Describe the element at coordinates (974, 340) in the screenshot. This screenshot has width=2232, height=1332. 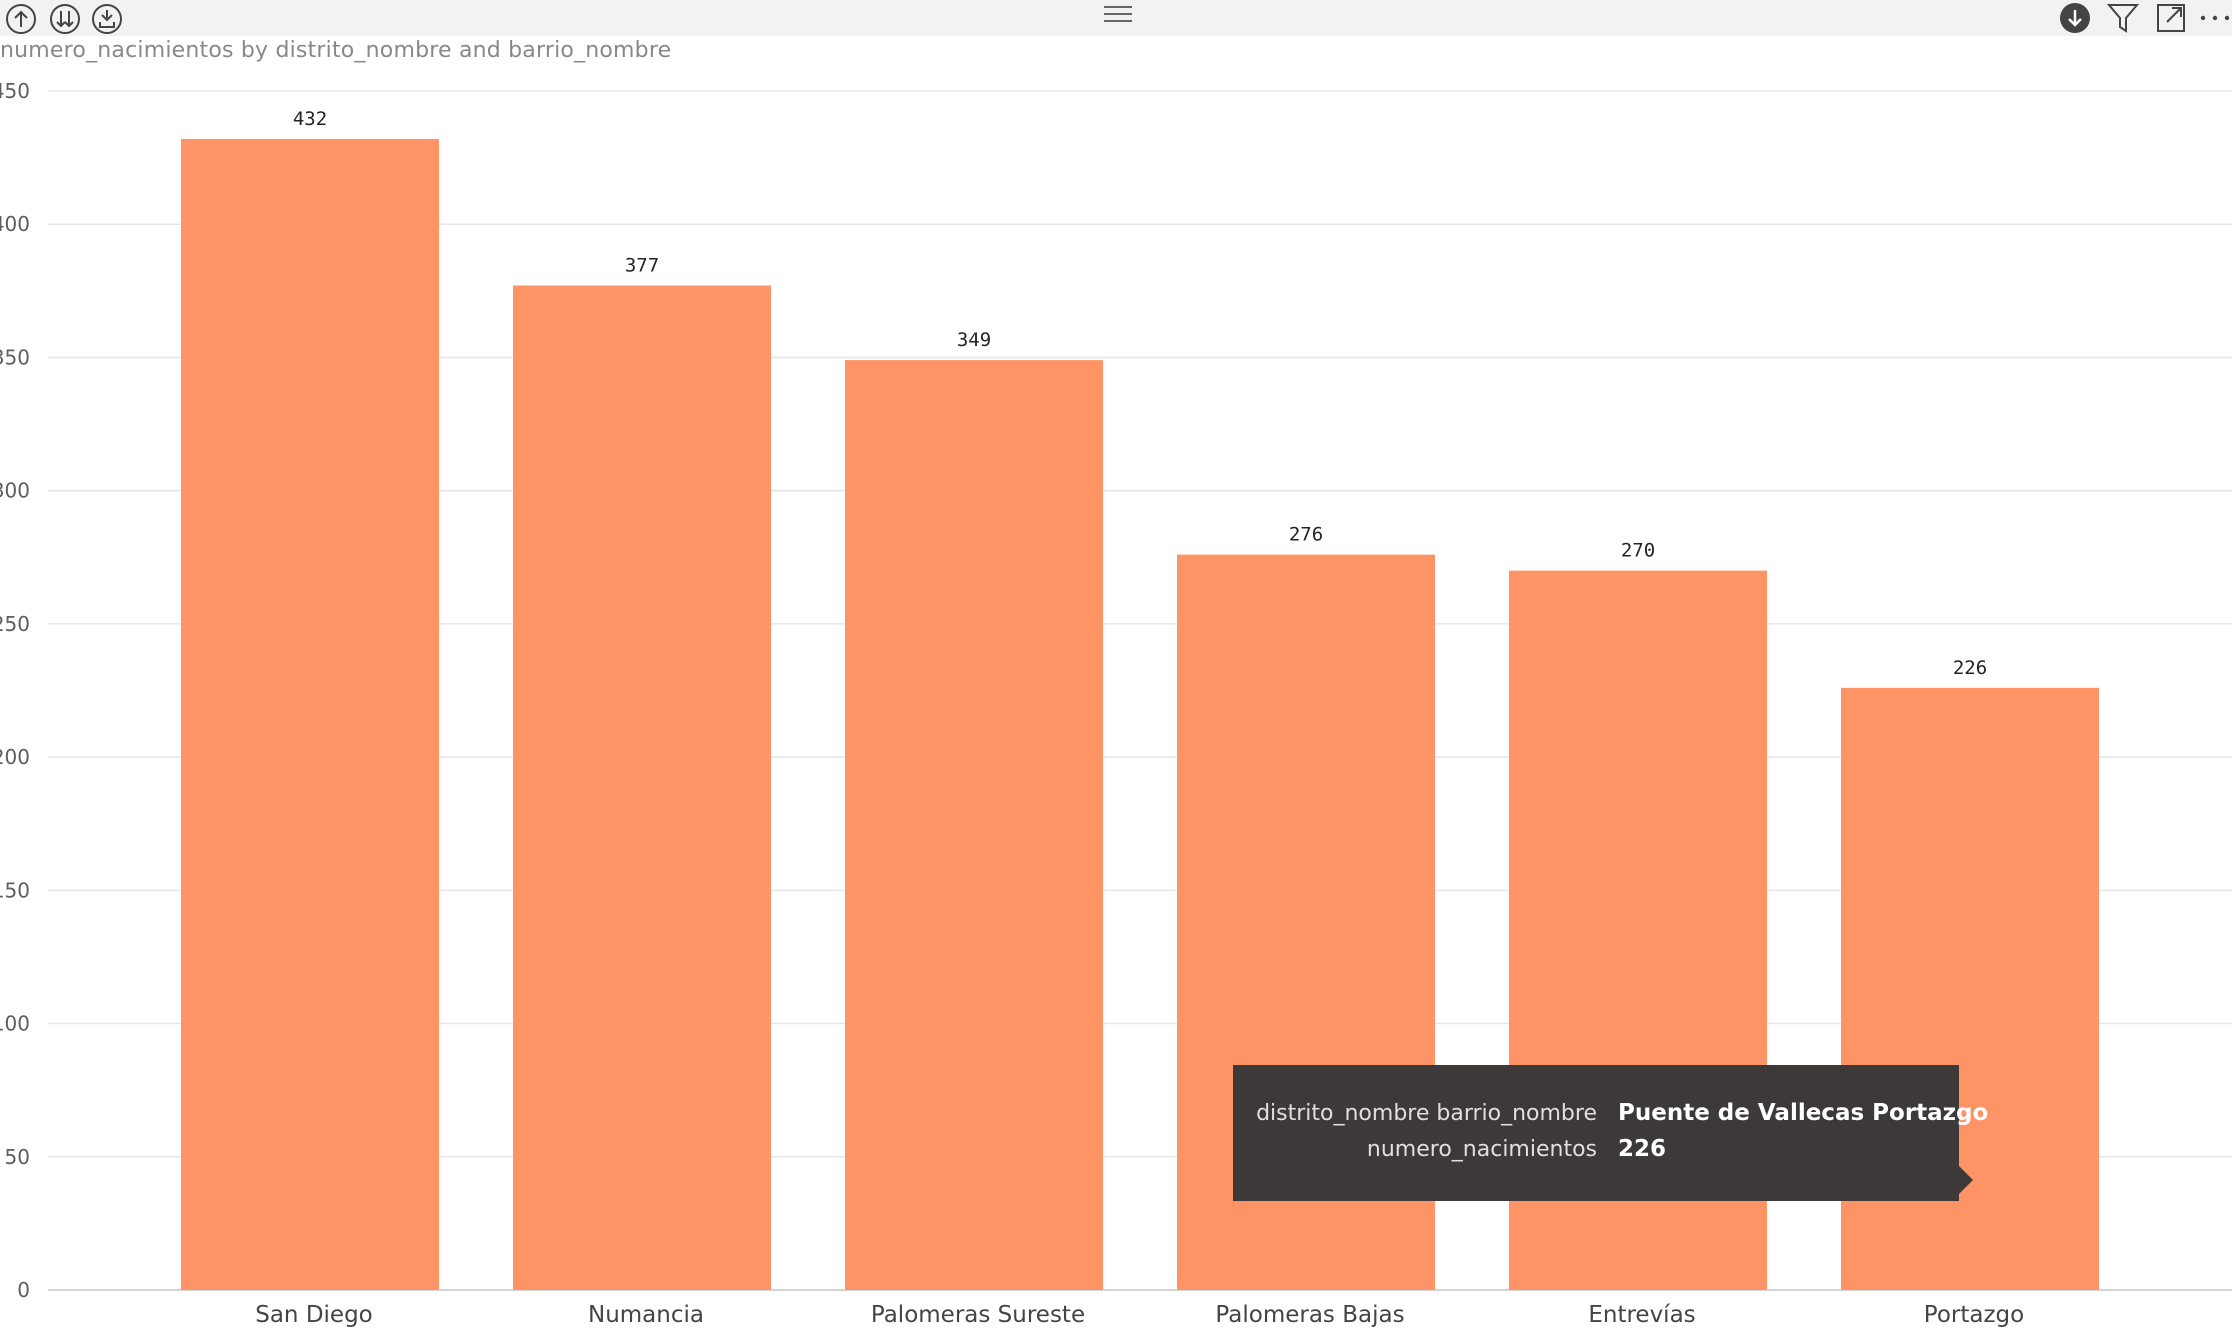
I see `data-label: 349` at that location.